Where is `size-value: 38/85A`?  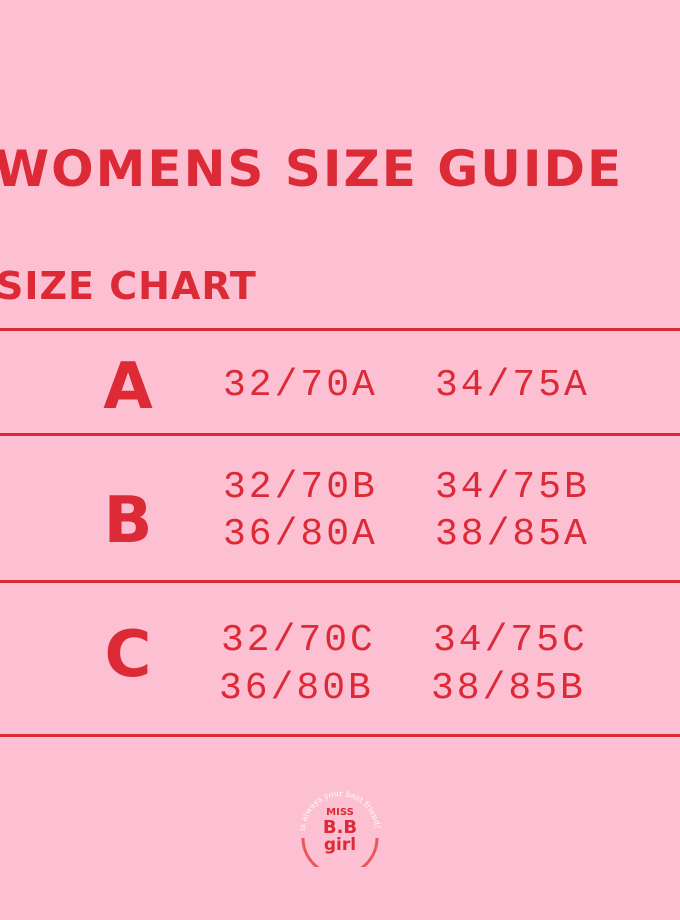 size-value: 38/85A is located at coordinates (512, 534).